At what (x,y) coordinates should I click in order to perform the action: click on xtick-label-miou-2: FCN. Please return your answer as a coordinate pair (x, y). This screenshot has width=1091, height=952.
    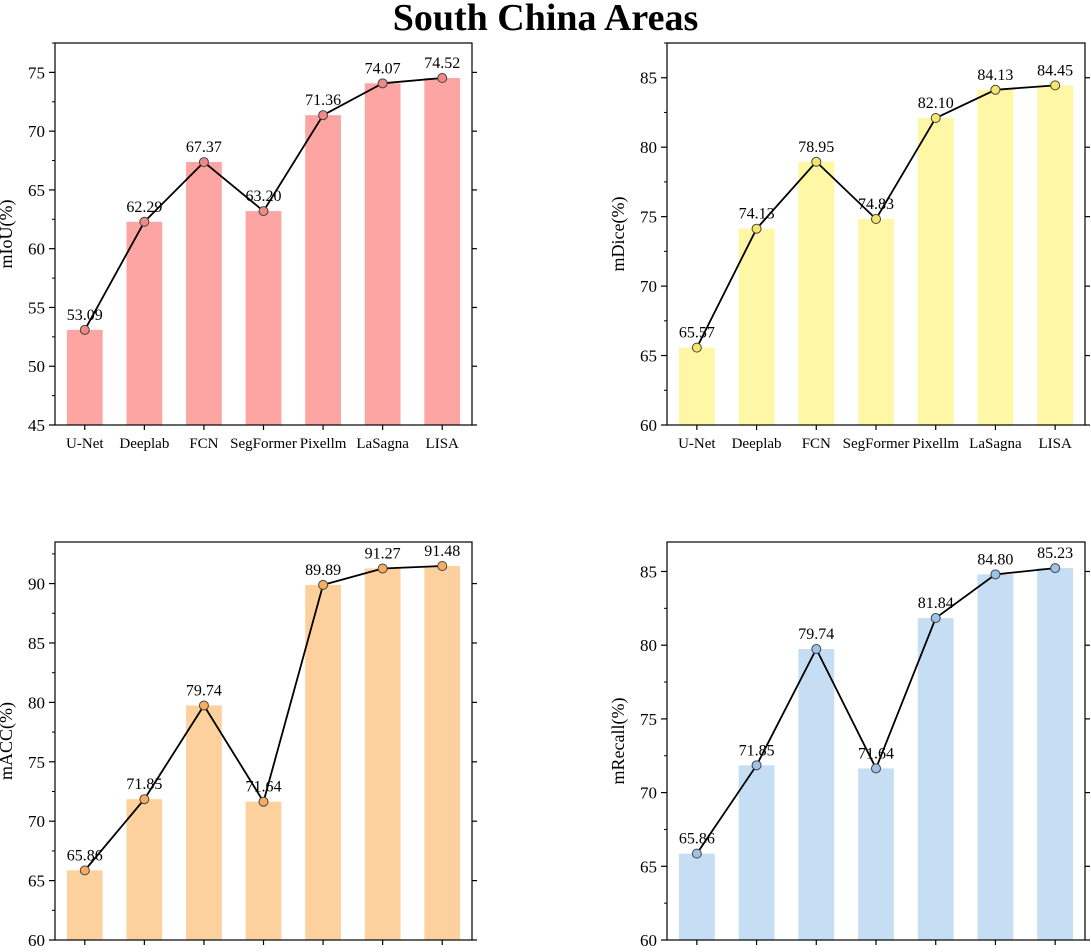
    Looking at the image, I should click on (203, 444).